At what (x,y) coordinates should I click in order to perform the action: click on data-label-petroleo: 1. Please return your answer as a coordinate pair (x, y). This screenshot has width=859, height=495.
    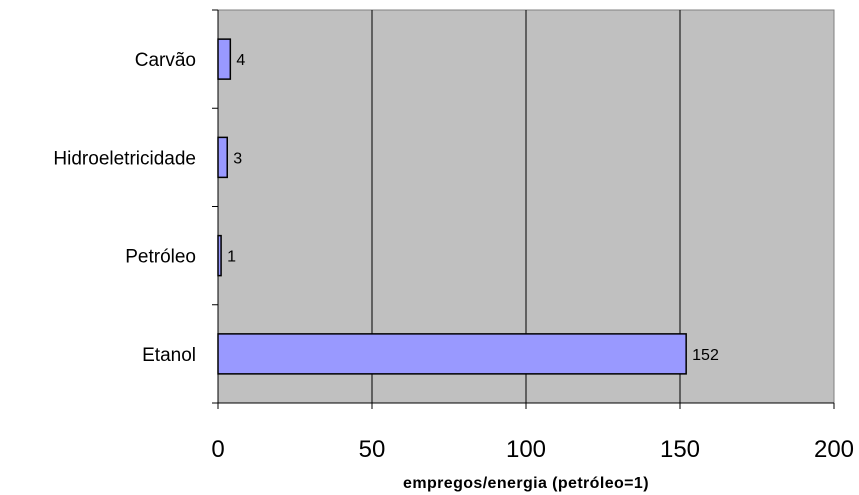
    Looking at the image, I should click on (231, 257).